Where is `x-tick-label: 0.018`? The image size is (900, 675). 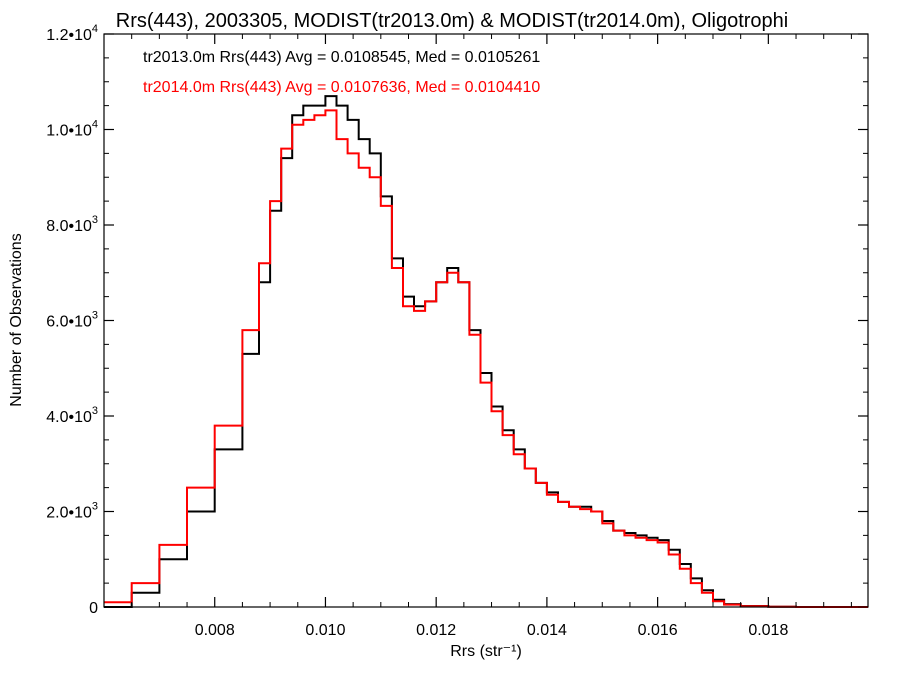 x-tick-label: 0.018 is located at coordinates (768, 630).